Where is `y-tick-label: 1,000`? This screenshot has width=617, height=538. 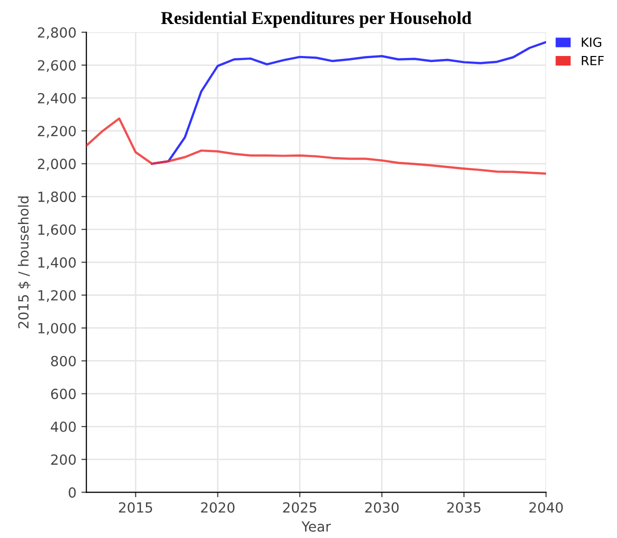 y-tick-label: 1,000 is located at coordinates (57, 328).